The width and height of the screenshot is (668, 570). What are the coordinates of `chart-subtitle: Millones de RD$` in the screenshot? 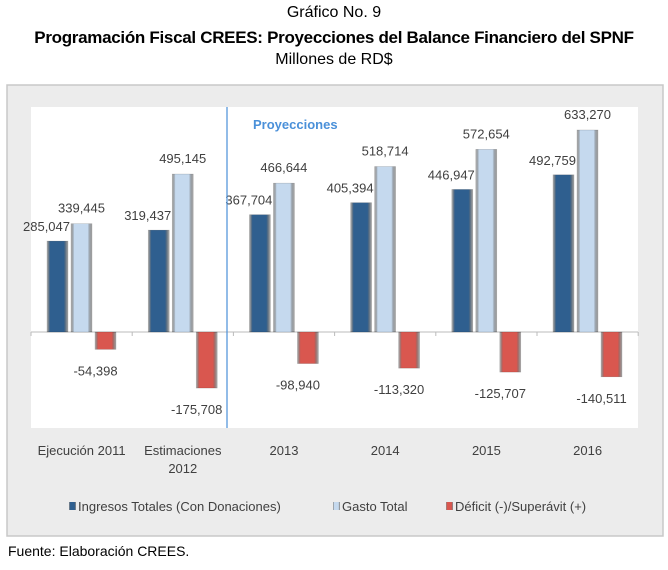 It's located at (334, 59).